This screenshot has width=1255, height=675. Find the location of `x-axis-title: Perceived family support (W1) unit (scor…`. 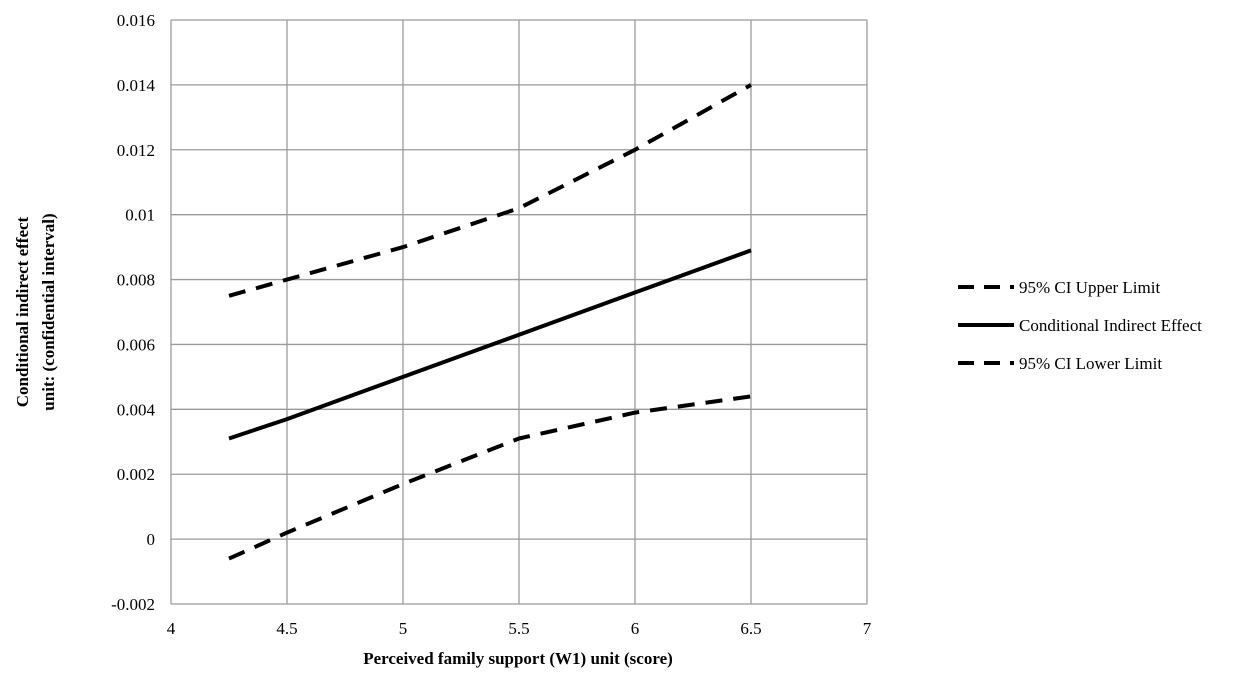

x-axis-title: Perceived family support (W1) unit (scor… is located at coordinates (518, 658).